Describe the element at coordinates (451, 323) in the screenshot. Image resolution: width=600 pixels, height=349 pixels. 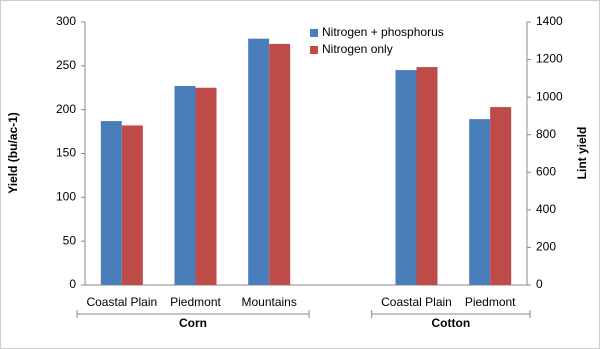
I see `group-label: Cotton` at that location.